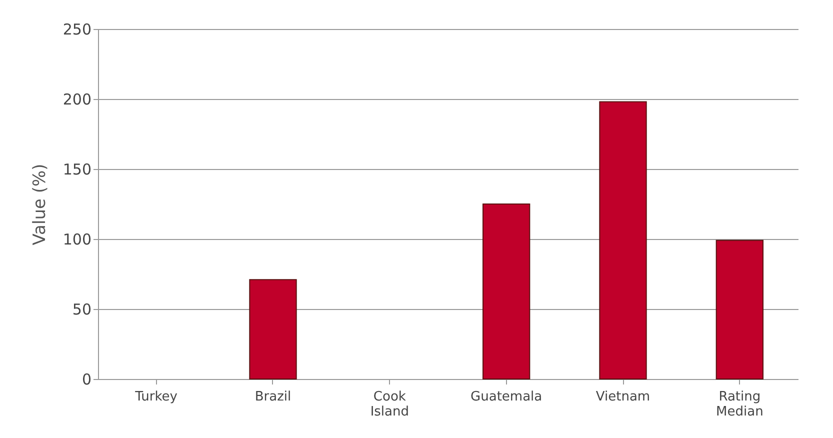 This screenshot has height=438, width=833. What do you see at coordinates (506, 397) in the screenshot?
I see `x-tick-label: Guatemala` at bounding box center [506, 397].